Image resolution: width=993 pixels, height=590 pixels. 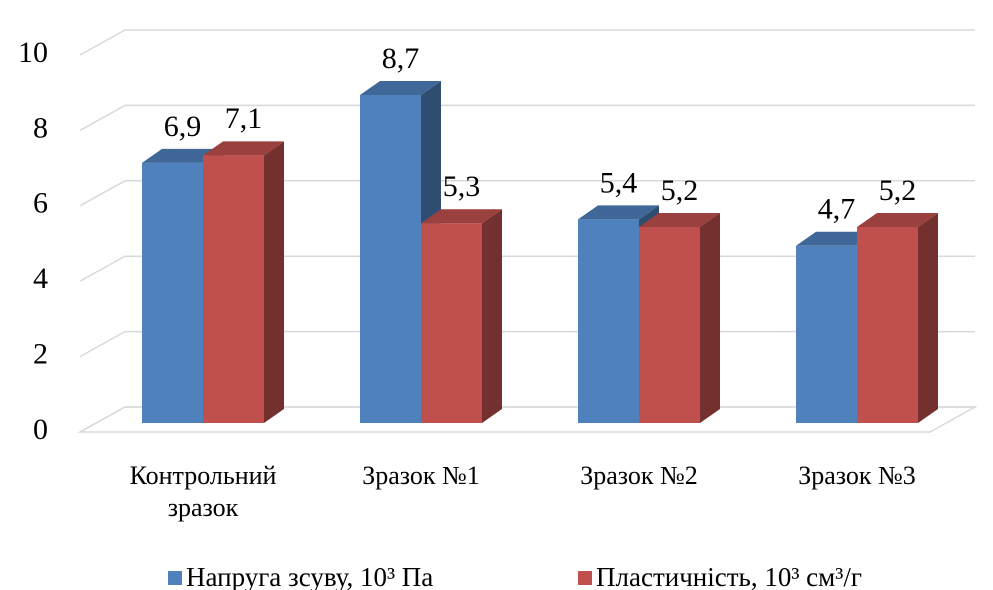 I want to click on legend-item: Пластичність, 10³ см³/г, so click(x=720, y=576).